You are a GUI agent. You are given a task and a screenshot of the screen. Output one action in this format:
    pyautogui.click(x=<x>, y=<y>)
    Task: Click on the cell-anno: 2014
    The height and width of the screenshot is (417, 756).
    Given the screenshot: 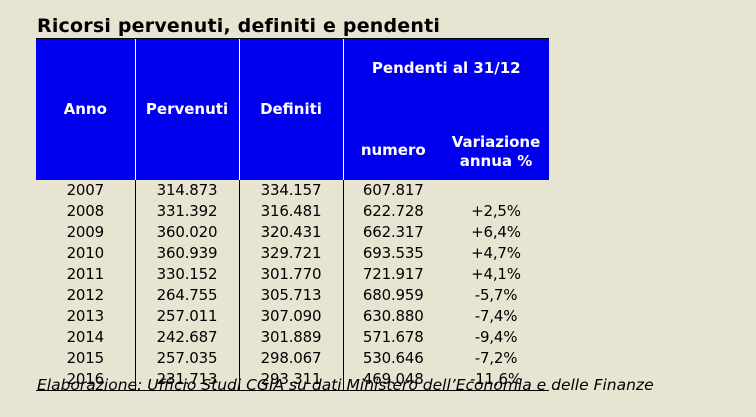 What is the action you would take?
    pyautogui.click(x=86, y=337)
    